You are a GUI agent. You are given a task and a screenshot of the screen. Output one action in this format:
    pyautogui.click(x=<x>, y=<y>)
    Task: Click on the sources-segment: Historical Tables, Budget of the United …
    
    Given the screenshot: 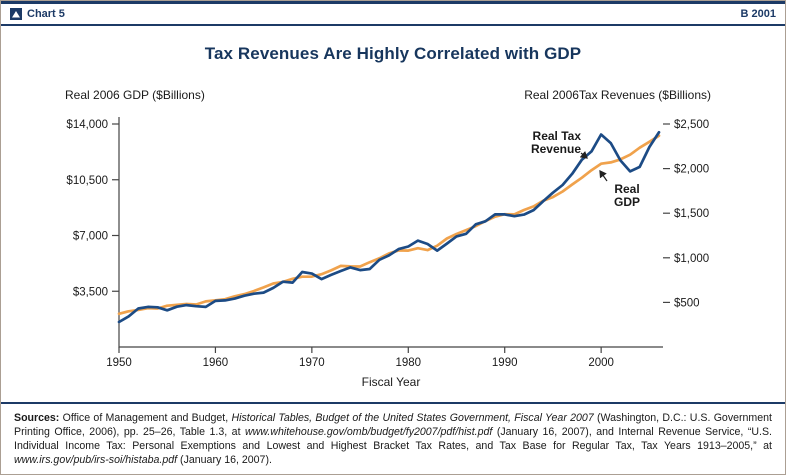 What is the action you would take?
    pyautogui.click(x=414, y=418)
    